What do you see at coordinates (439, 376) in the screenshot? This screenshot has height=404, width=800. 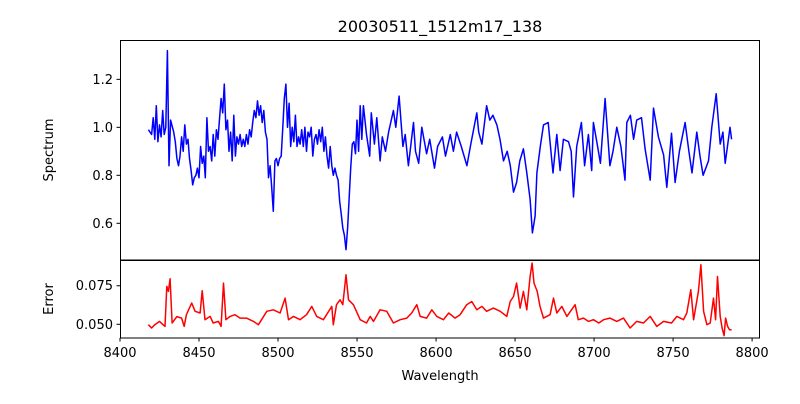 I see `x-axis-label: Wavelength` at bounding box center [439, 376].